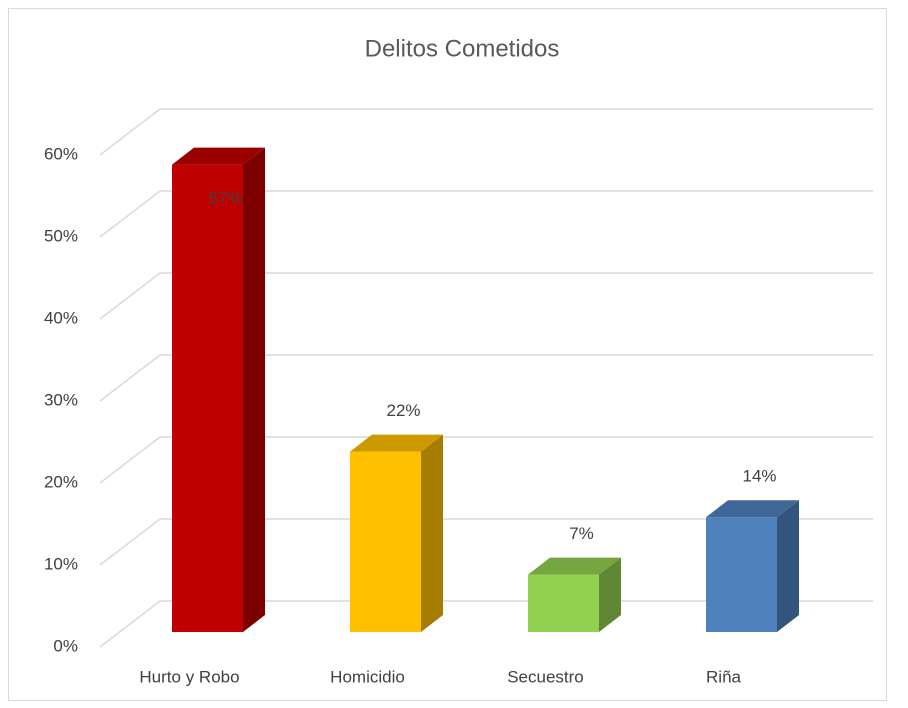  I want to click on y-tick-label: 40%, so click(61, 317).